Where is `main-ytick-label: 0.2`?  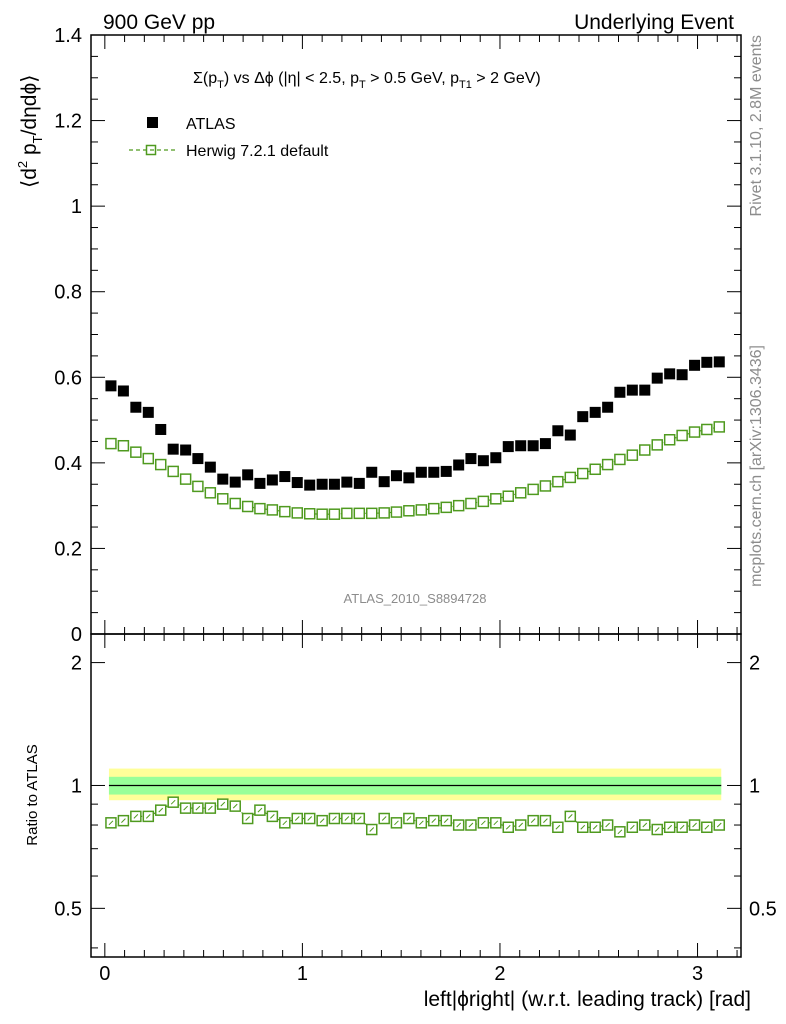
main-ytick-label: 0.2 is located at coordinates (68, 549).